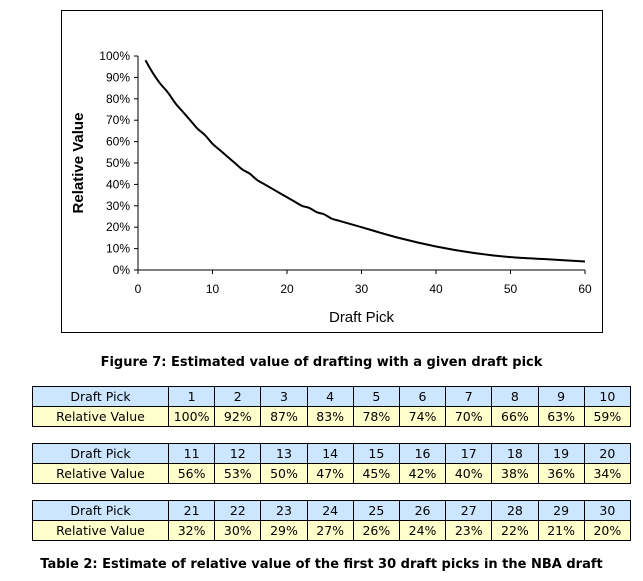  Describe the element at coordinates (118, 206) in the screenshot. I see `y-tick-label: 30%` at that location.